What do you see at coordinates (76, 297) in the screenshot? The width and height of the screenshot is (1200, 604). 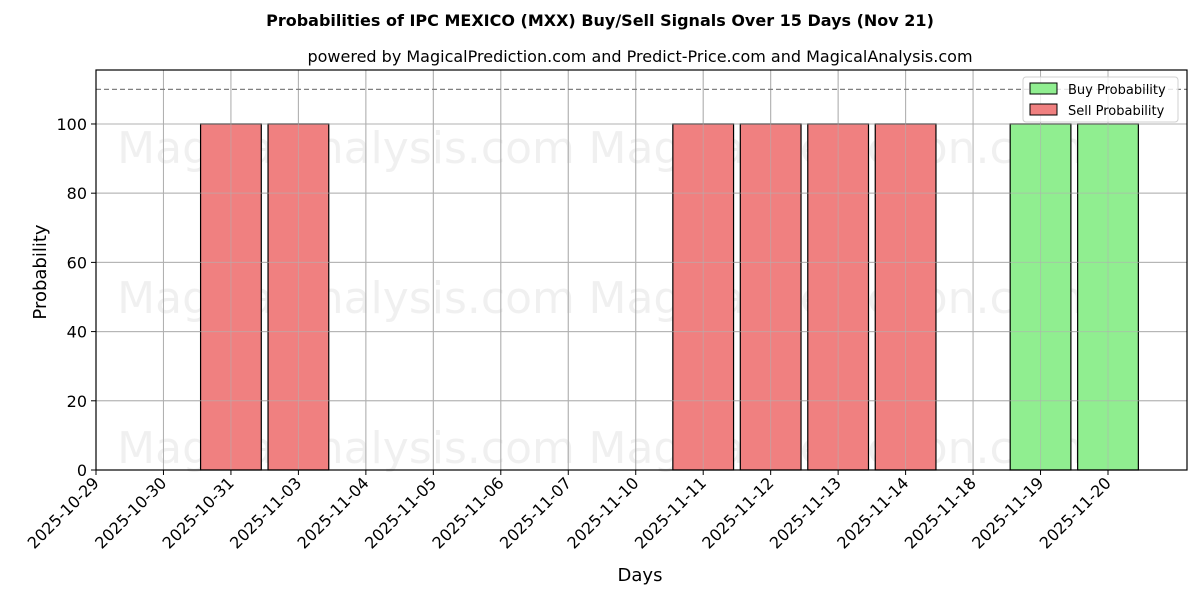 I see `y-axis-ticks: 0 20 40 60 80 100` at bounding box center [76, 297].